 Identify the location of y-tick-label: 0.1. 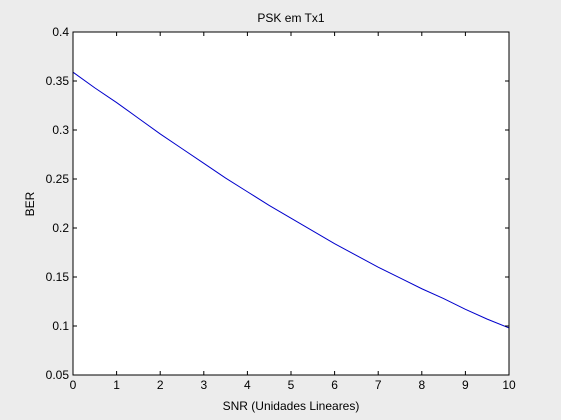
(60, 326).